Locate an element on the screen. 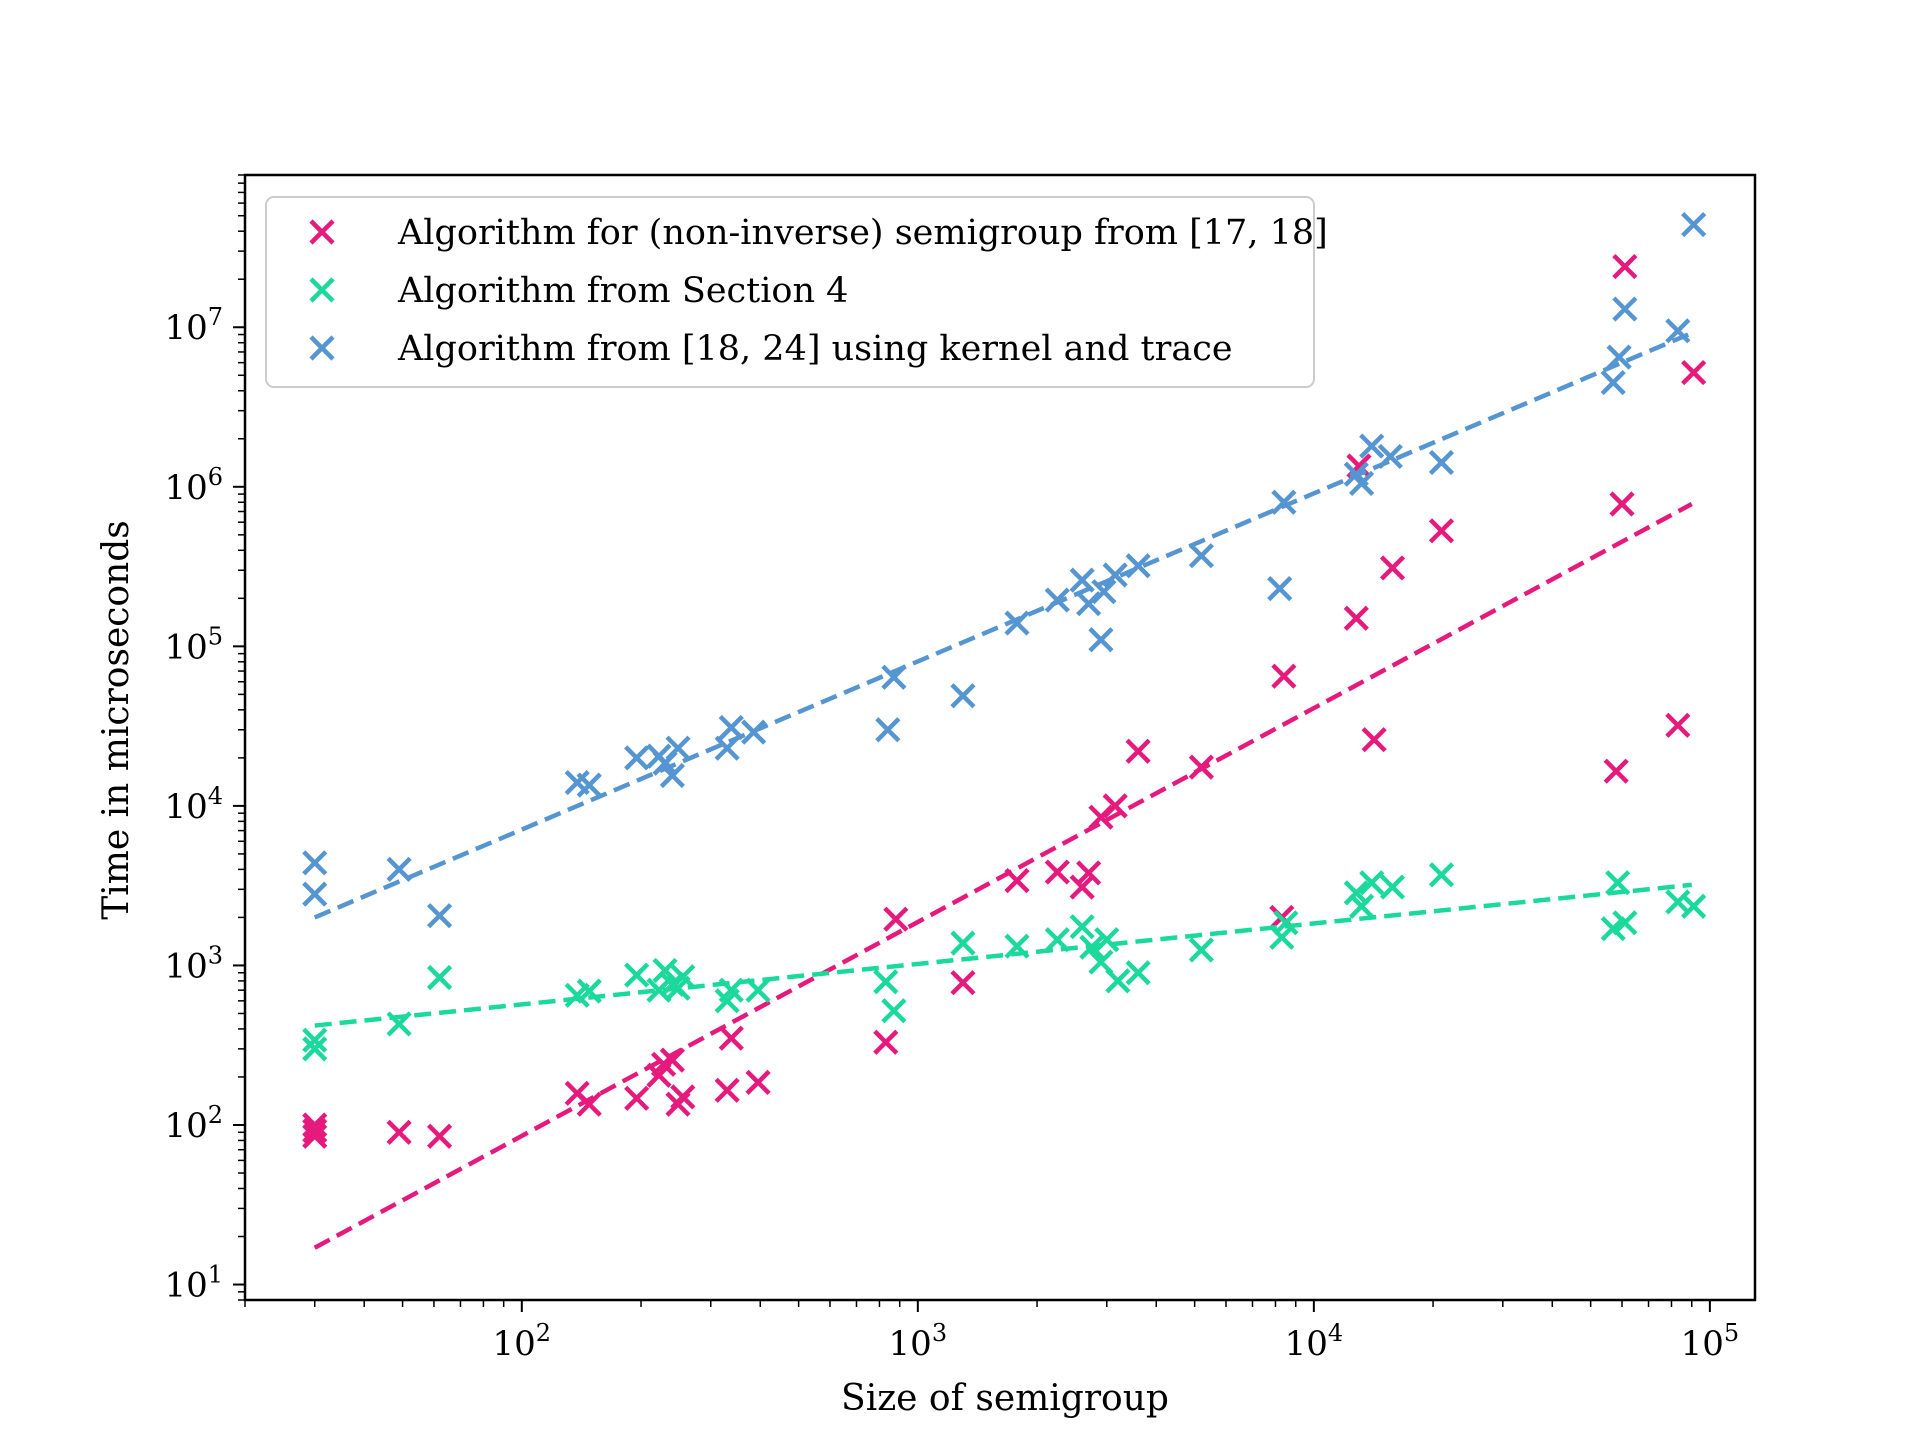 This screenshot has width=1920, height=1445. data-point-1-26-stroke-b is located at coordinates (1201, 950).